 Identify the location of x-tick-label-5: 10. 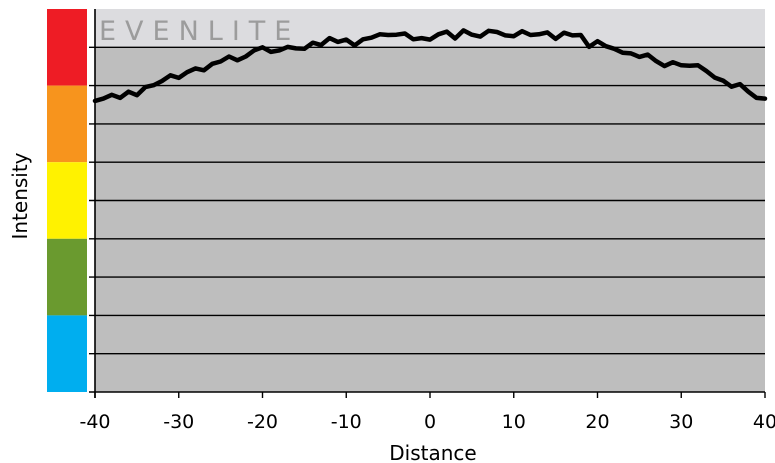
(514, 422).